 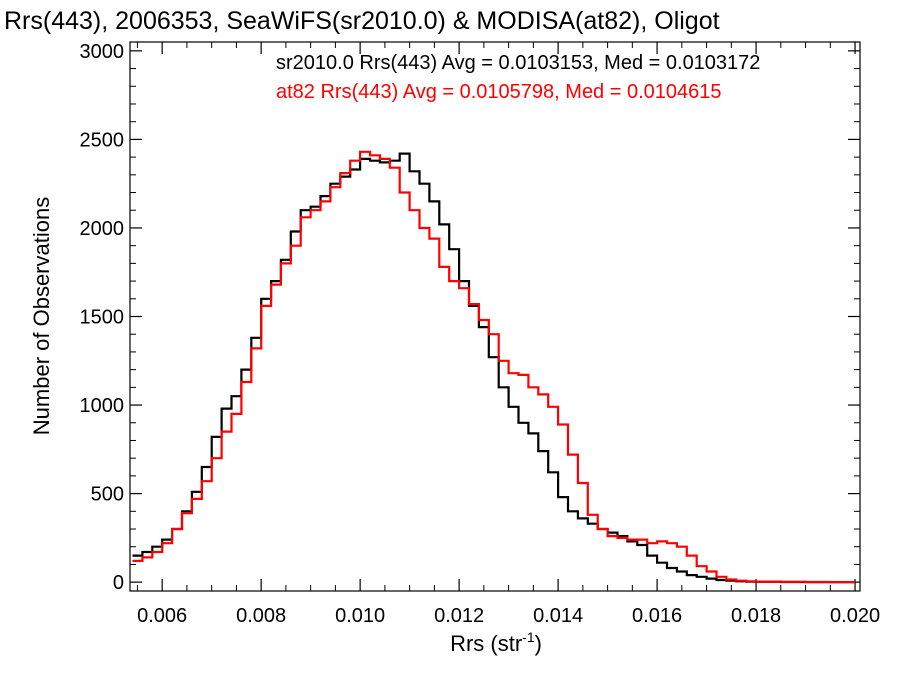 What do you see at coordinates (360, 616) in the screenshot?
I see `x-tick-label: 0.010` at bounding box center [360, 616].